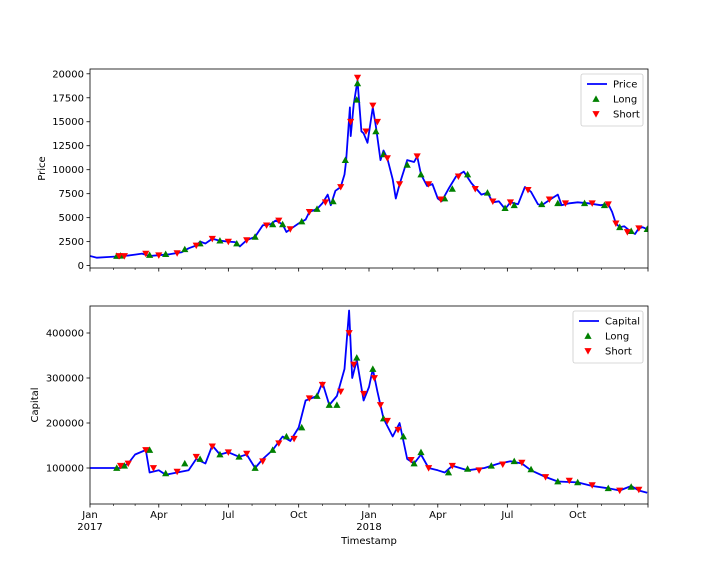 This screenshot has height=576, width=720. What do you see at coordinates (227, 515) in the screenshot?
I see `x-tick-label: Jul` at bounding box center [227, 515].